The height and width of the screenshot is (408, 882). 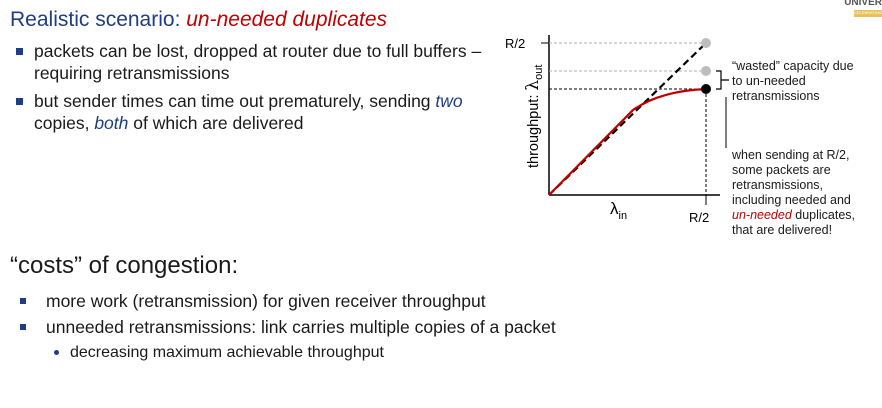 I want to click on wasted-line-3: retransmissions, so click(x=776, y=96).